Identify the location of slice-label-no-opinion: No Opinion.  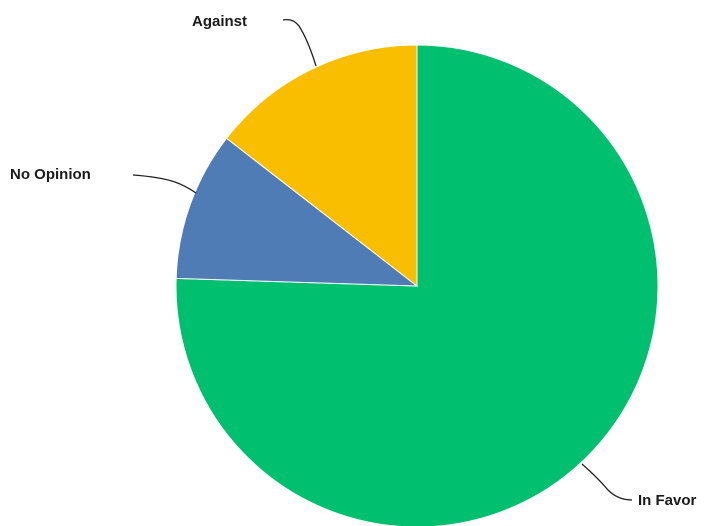
(50, 174).